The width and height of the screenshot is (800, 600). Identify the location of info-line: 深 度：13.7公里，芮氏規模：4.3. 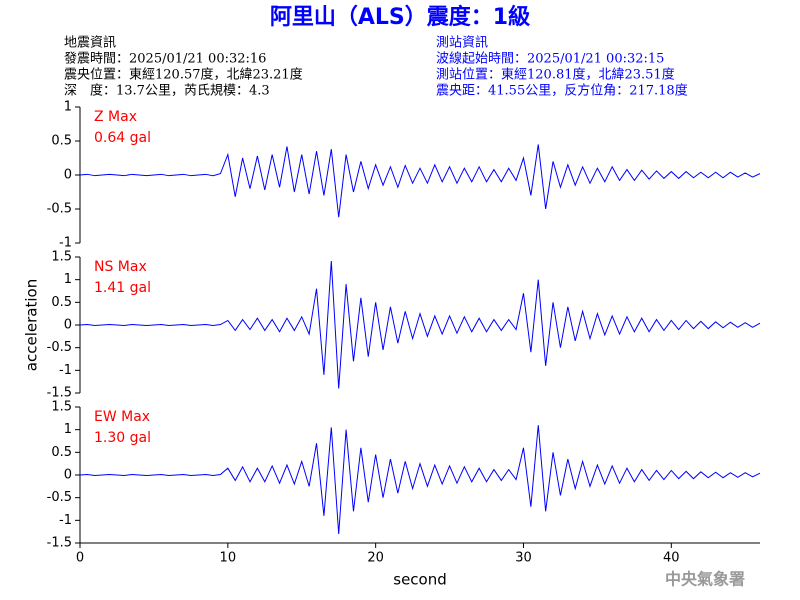
(167, 91).